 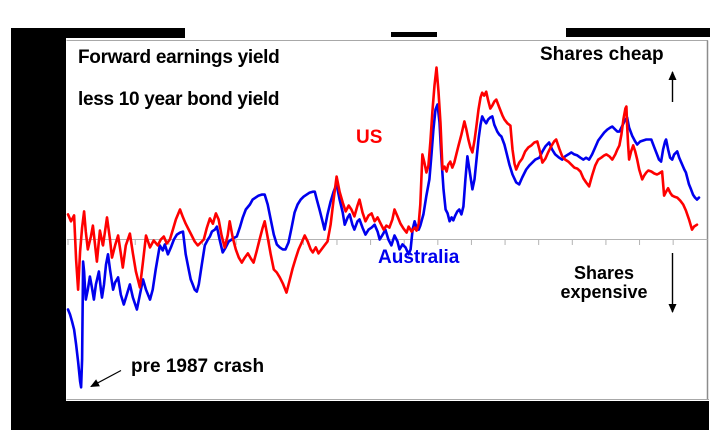 What do you see at coordinates (602, 54) in the screenshot?
I see `shares-cheap-annotation: Shares cheap` at bounding box center [602, 54].